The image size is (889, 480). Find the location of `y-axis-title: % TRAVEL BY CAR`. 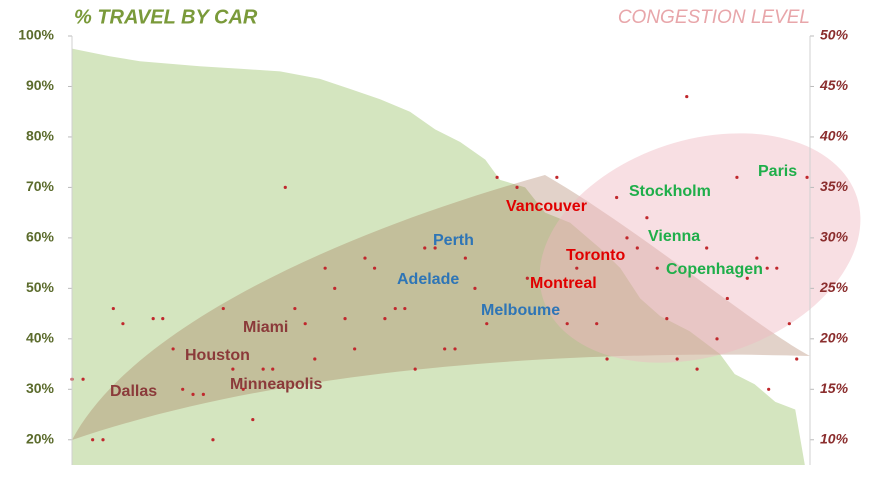

y-axis-title: % TRAVEL BY CAR is located at coordinates (166, 17).